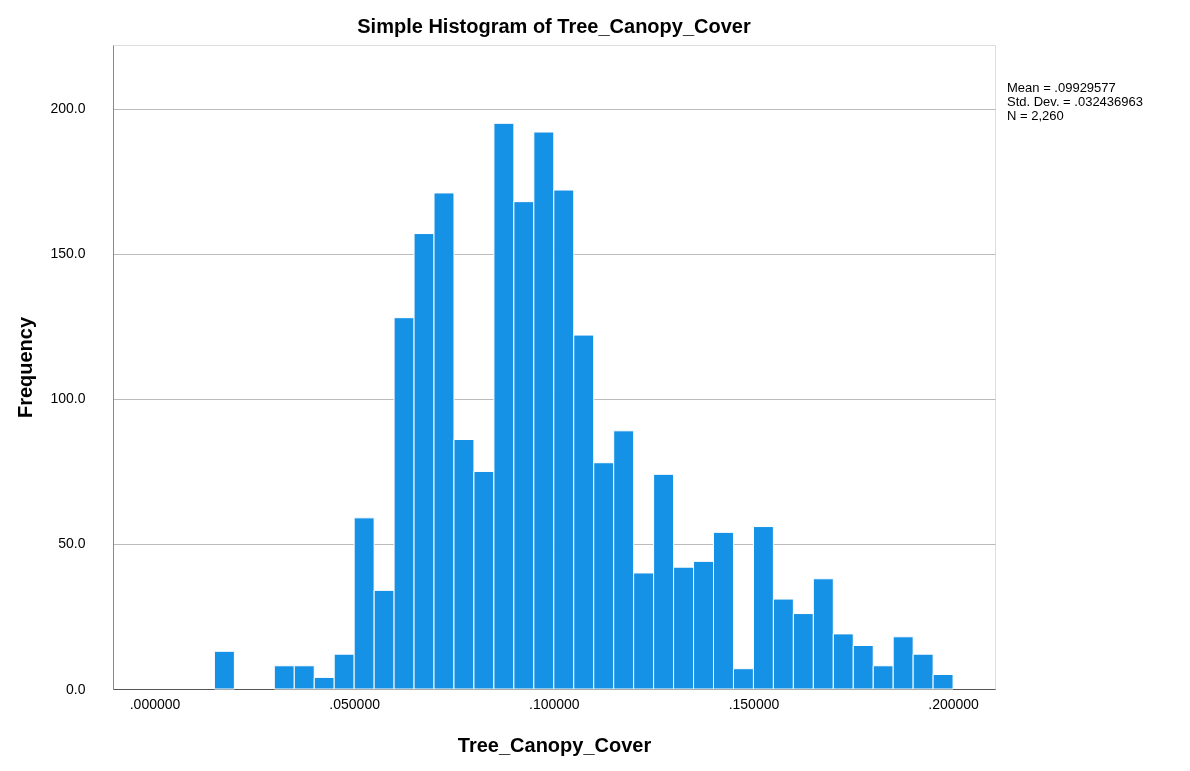 The width and height of the screenshot is (1190, 771). Describe the element at coordinates (1075, 101) in the screenshot. I see `text: Std. Dev. = .032436963` at that location.